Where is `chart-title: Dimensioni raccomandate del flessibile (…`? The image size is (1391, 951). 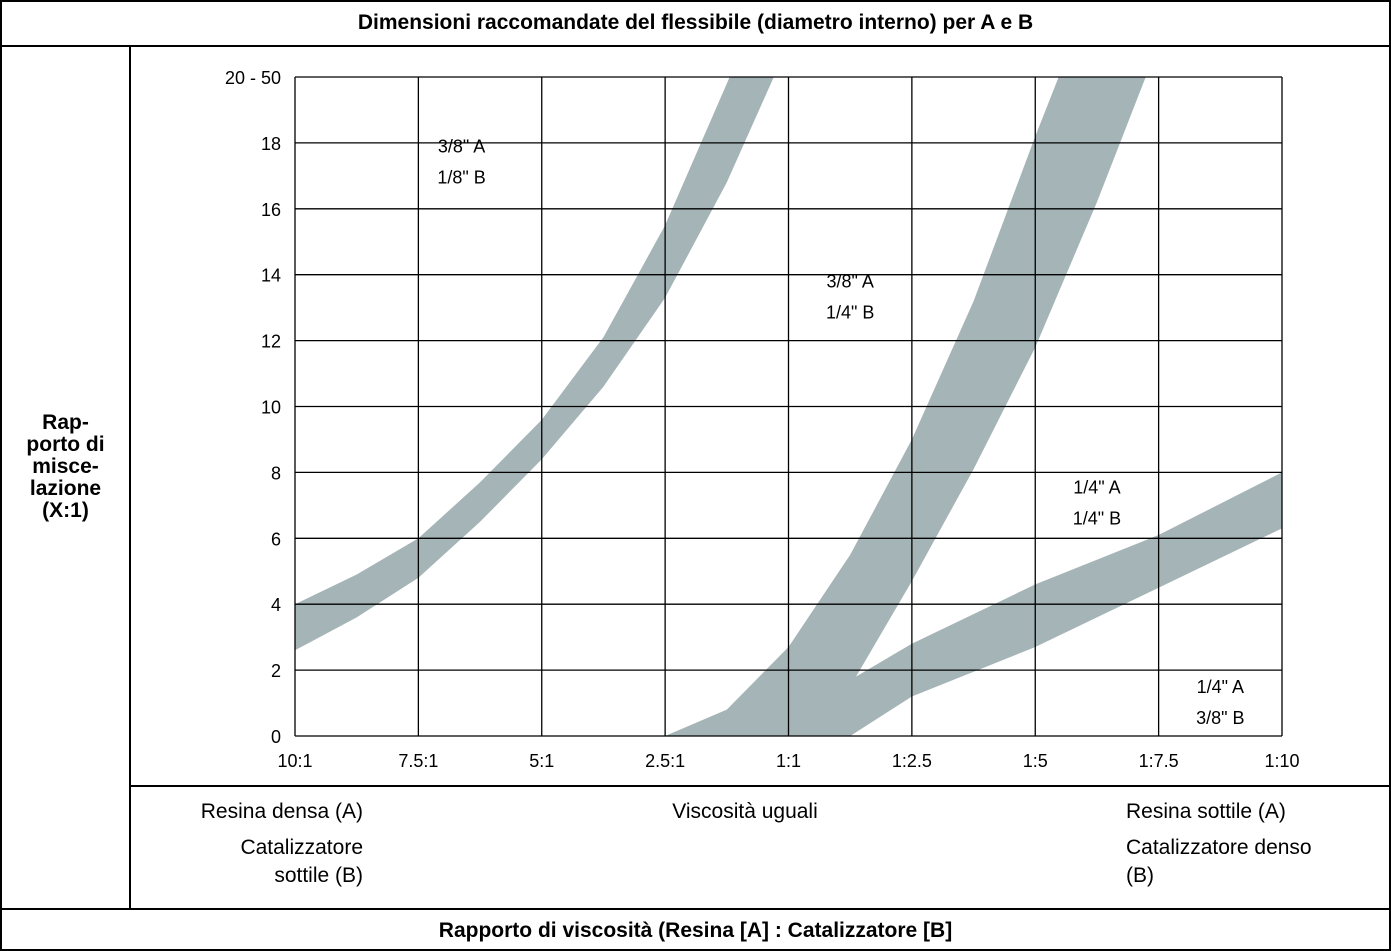 chart-title: Dimensioni raccomandate del flessibile (… is located at coordinates (695, 22).